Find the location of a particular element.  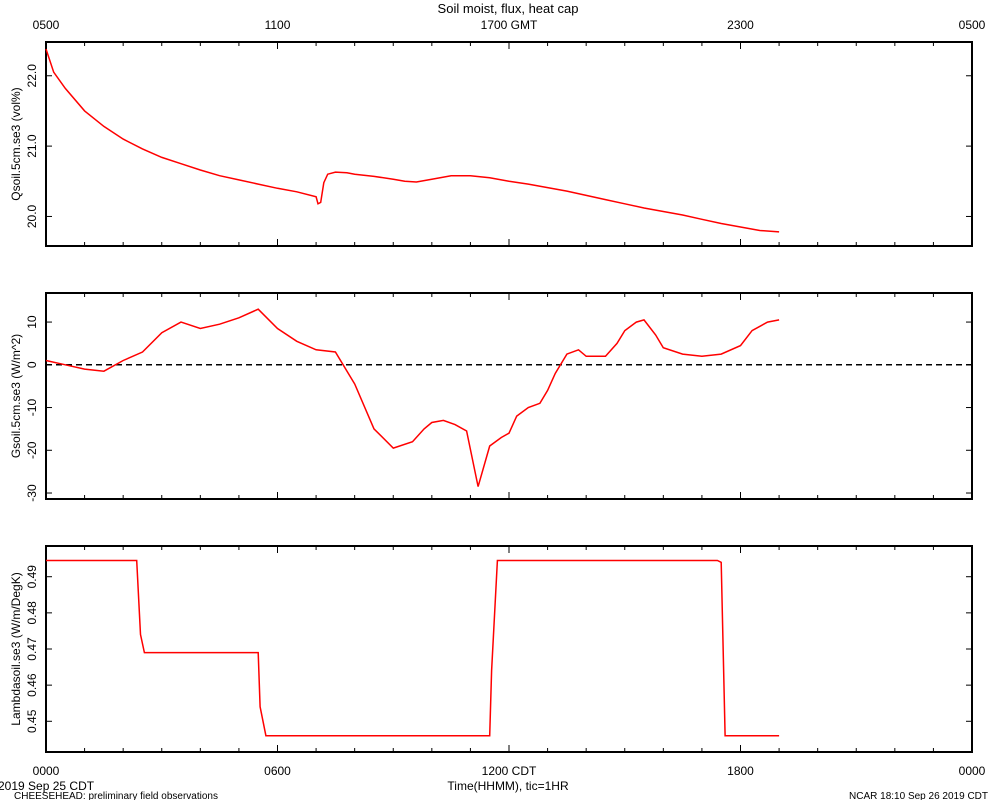

top-time-axis: 0500 1100 1700 GMT 2300 0500 is located at coordinates (509, 25).